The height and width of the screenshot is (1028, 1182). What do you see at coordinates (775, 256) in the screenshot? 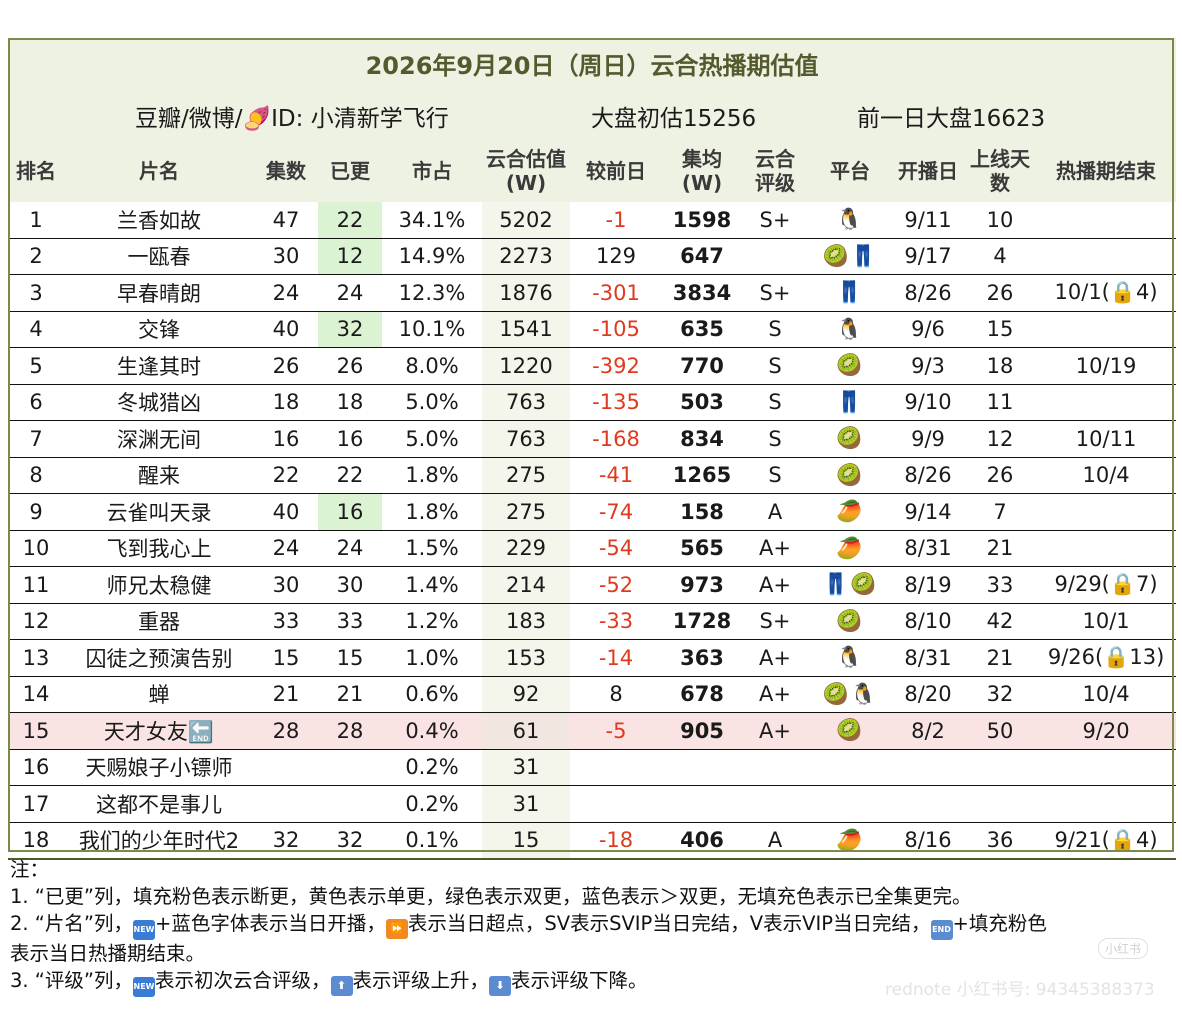
I see `cell-grade` at bounding box center [775, 256].